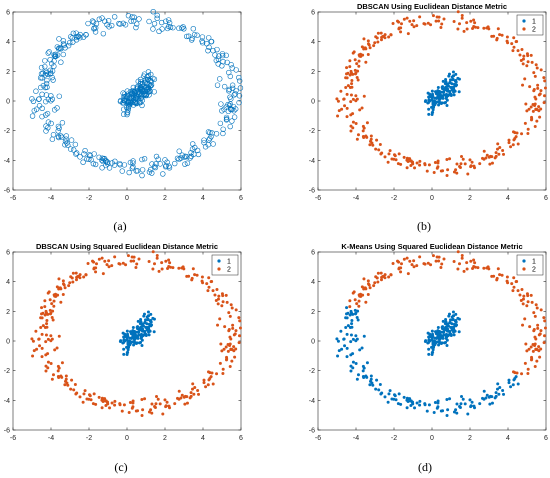  I want to click on x-tick-label: 6, so click(241, 438).